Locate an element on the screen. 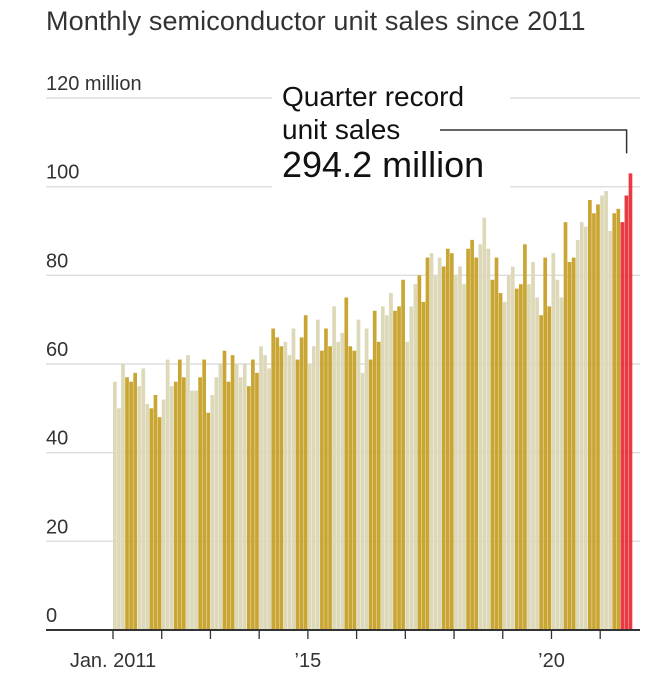 The image size is (664, 680). annotation-leader-line is located at coordinates (534, 141).